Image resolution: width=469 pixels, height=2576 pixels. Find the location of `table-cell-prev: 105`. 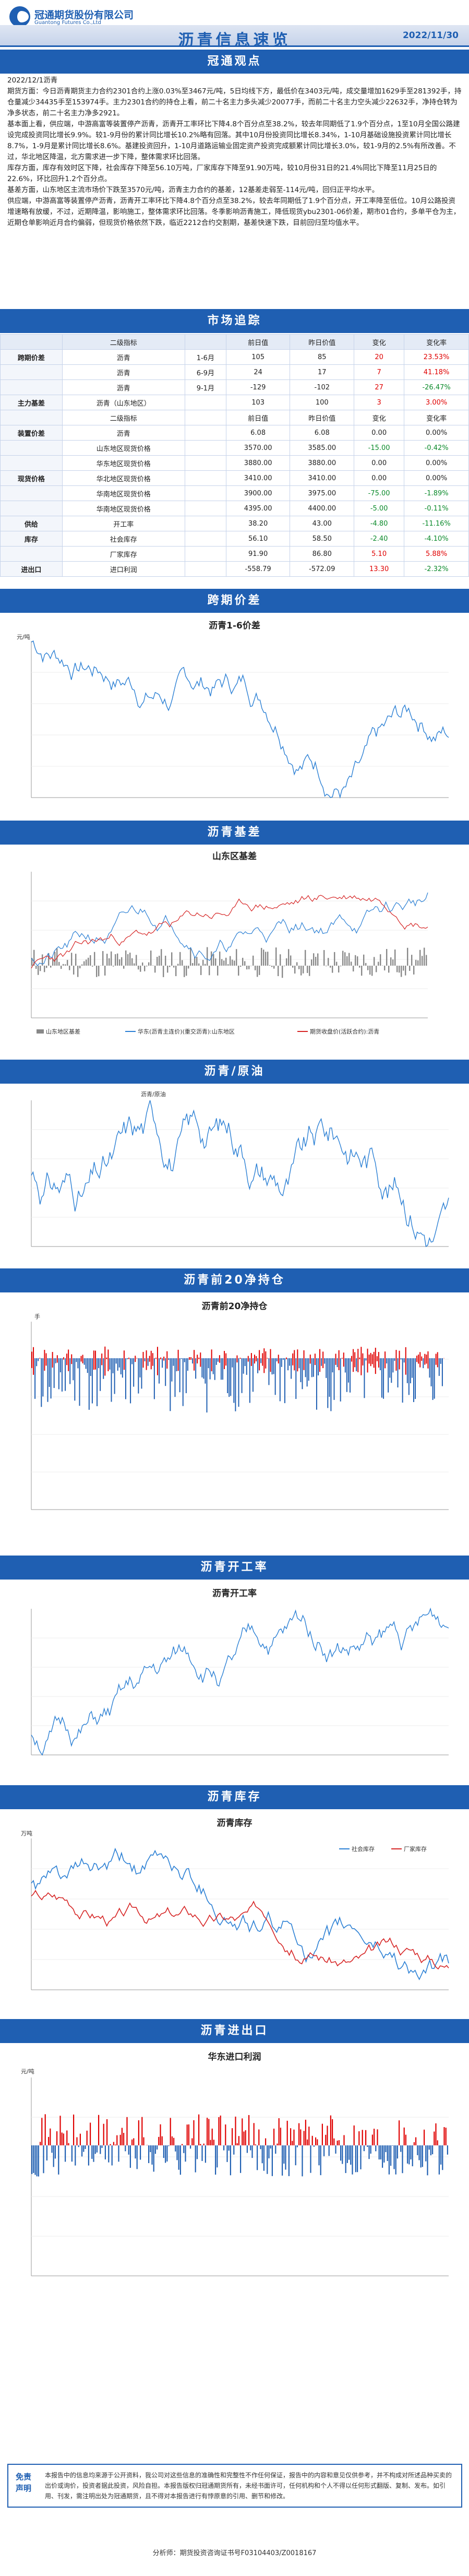

table-cell-prev: 105 is located at coordinates (258, 357).